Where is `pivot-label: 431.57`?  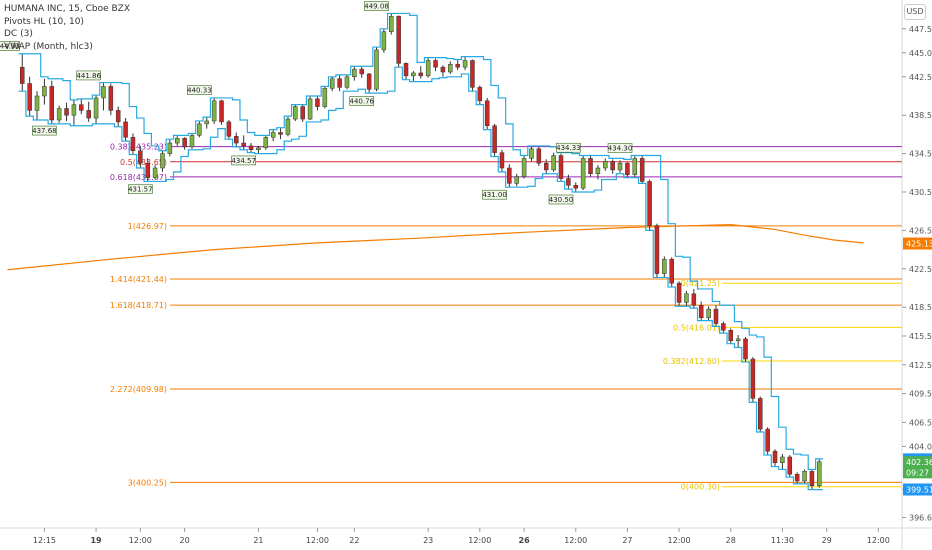 pivot-label: 431.57 is located at coordinates (140, 189).